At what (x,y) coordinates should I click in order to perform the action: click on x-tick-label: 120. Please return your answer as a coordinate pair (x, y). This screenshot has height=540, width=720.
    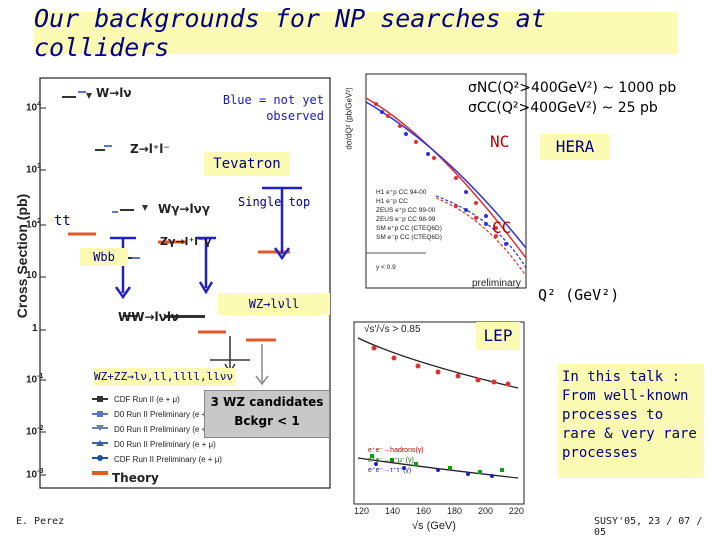
    Looking at the image, I should click on (362, 511).